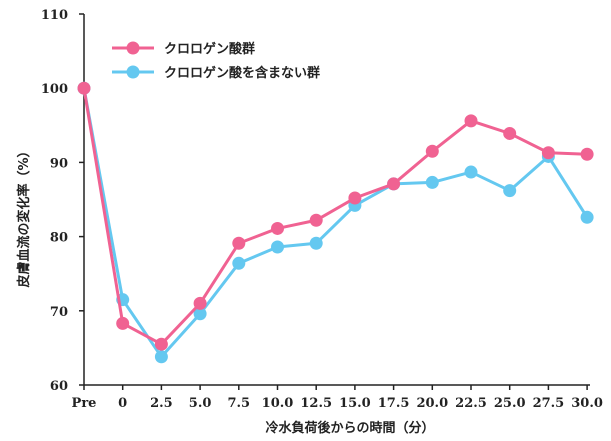 This screenshot has width=611, height=441. I want to click on legend-label: クロロゲン酸を含まない群, so click(242, 73).